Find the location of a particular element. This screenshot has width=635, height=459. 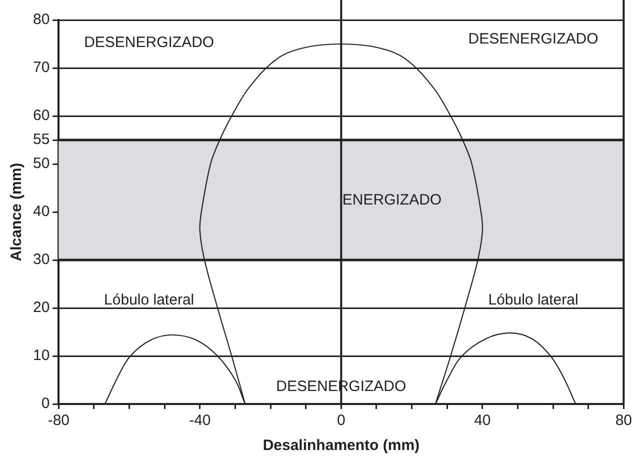

x-tick-label: 80 is located at coordinates (623, 421).